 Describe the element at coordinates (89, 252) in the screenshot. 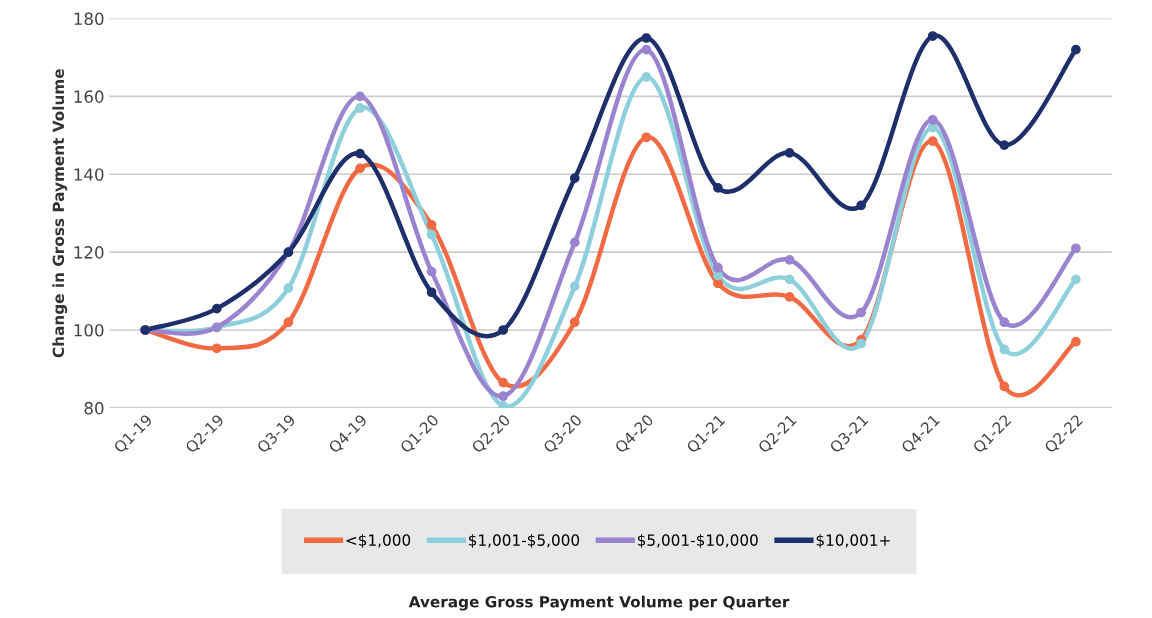

I see `y-tick-label: 120` at that location.